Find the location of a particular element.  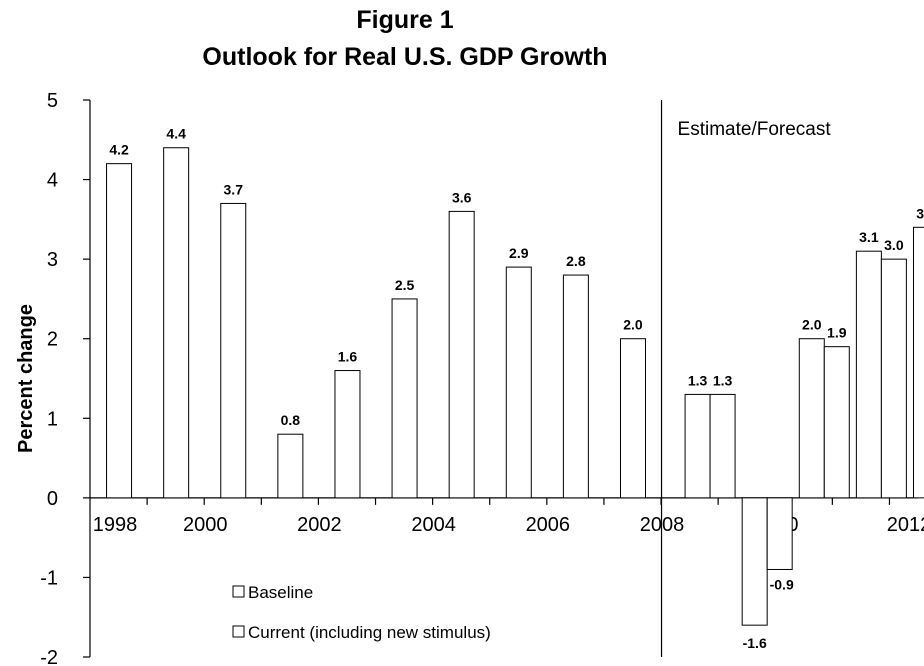

x-tick-label: 2000 is located at coordinates (205, 525).